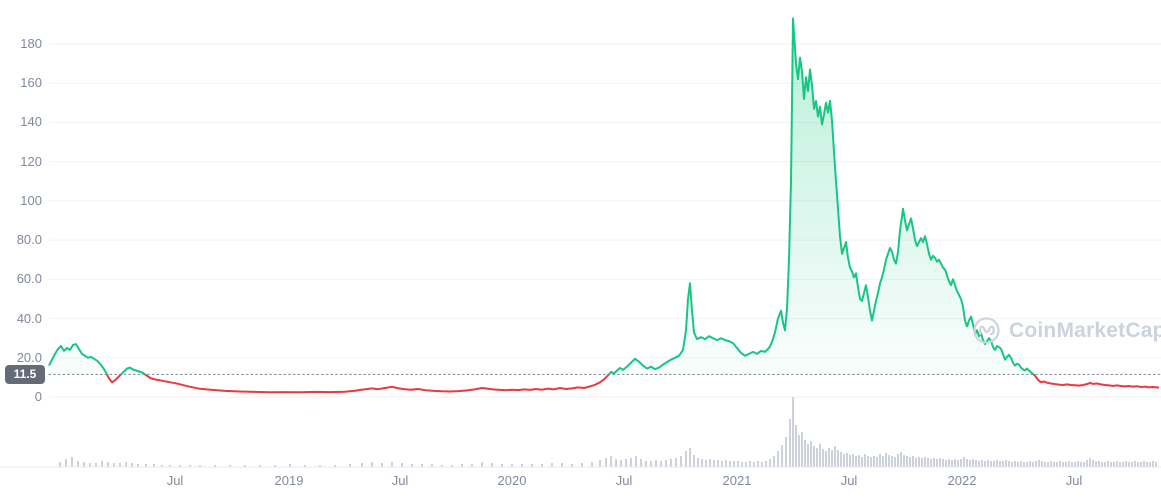  What do you see at coordinates (632, 384) in the screenshot?
I see `price-line-below` at bounding box center [632, 384].